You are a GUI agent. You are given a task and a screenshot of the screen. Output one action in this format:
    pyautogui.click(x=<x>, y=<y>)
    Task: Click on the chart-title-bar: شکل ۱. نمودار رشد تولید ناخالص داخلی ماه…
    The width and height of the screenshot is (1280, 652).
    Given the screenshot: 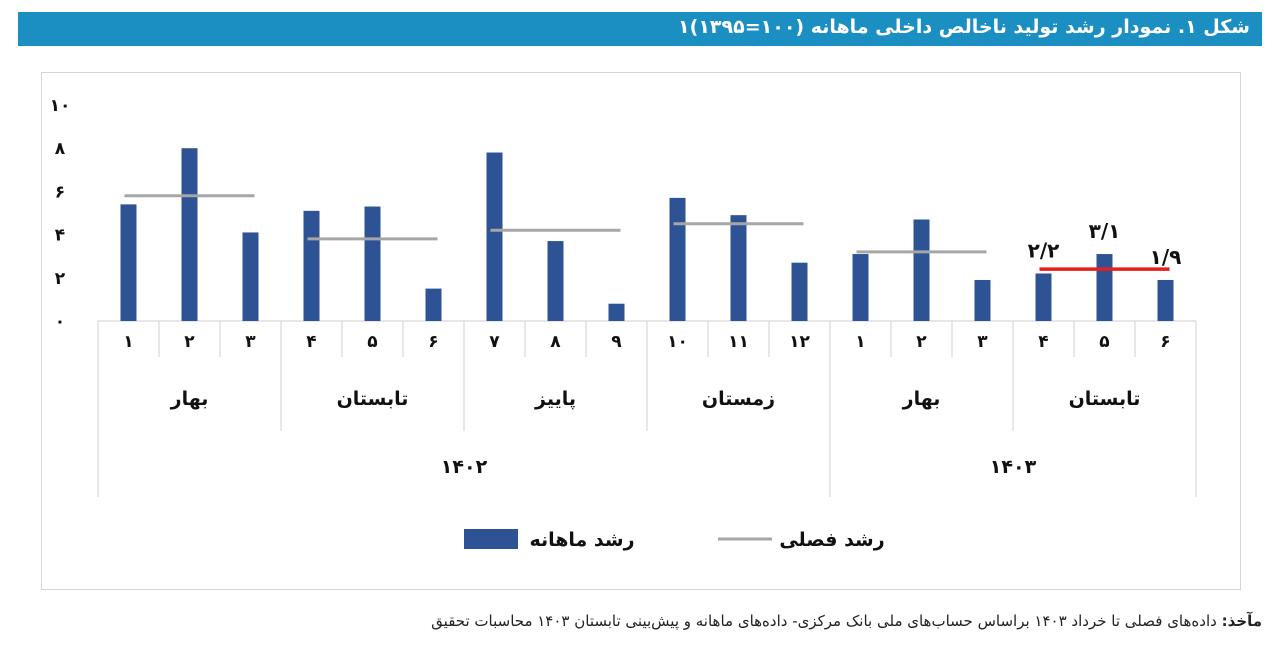 What is the action you would take?
    pyautogui.click(x=640, y=29)
    